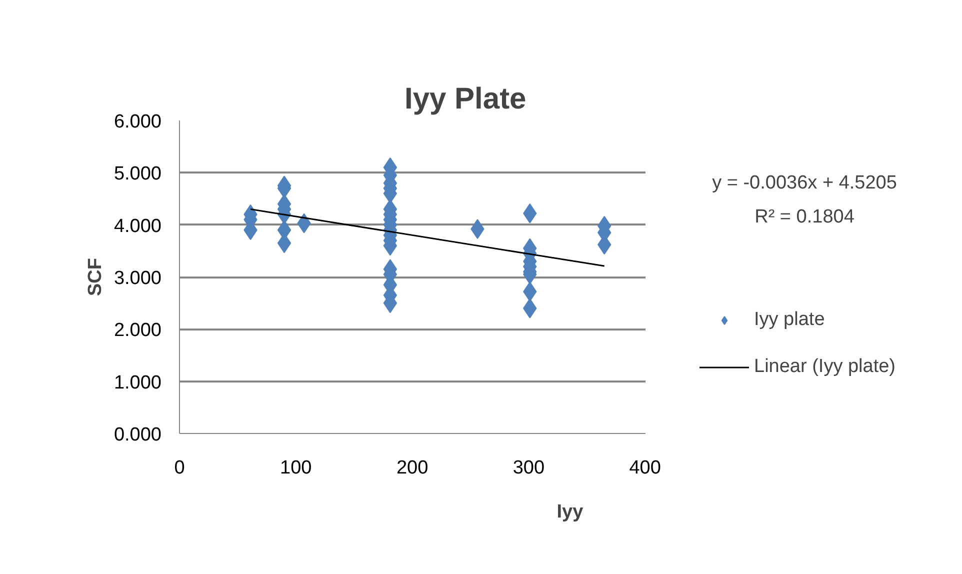  I want to click on text: y = -0.0036x + 4.5205, so click(804, 183).